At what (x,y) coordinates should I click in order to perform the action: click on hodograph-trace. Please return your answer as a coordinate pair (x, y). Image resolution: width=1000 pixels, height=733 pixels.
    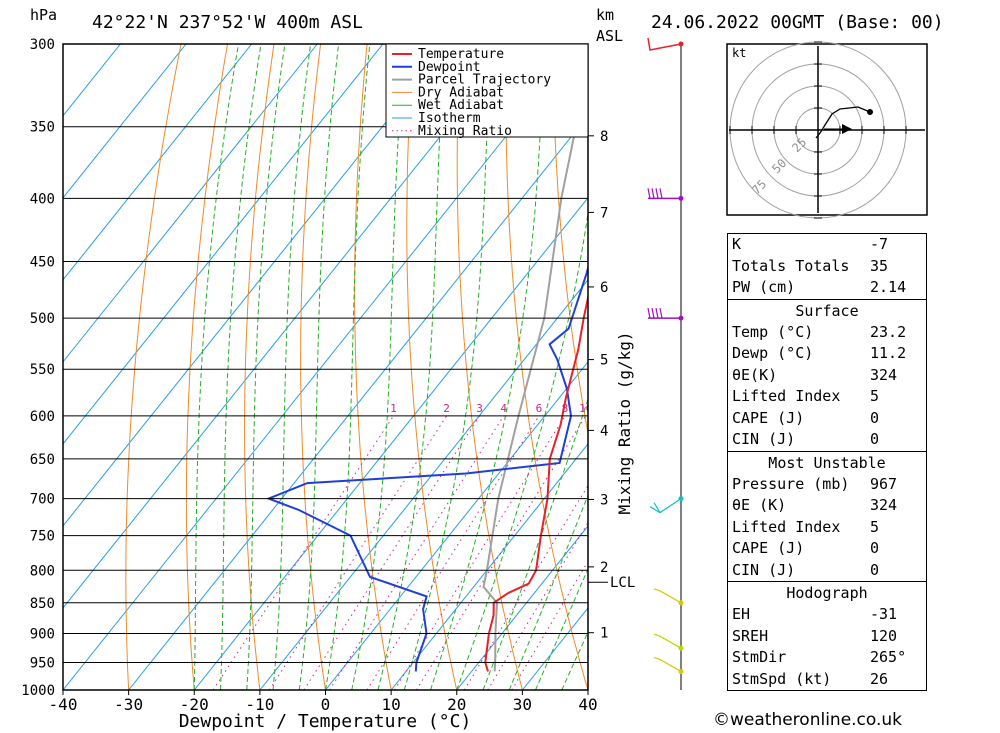
    Looking at the image, I should click on (843, 122).